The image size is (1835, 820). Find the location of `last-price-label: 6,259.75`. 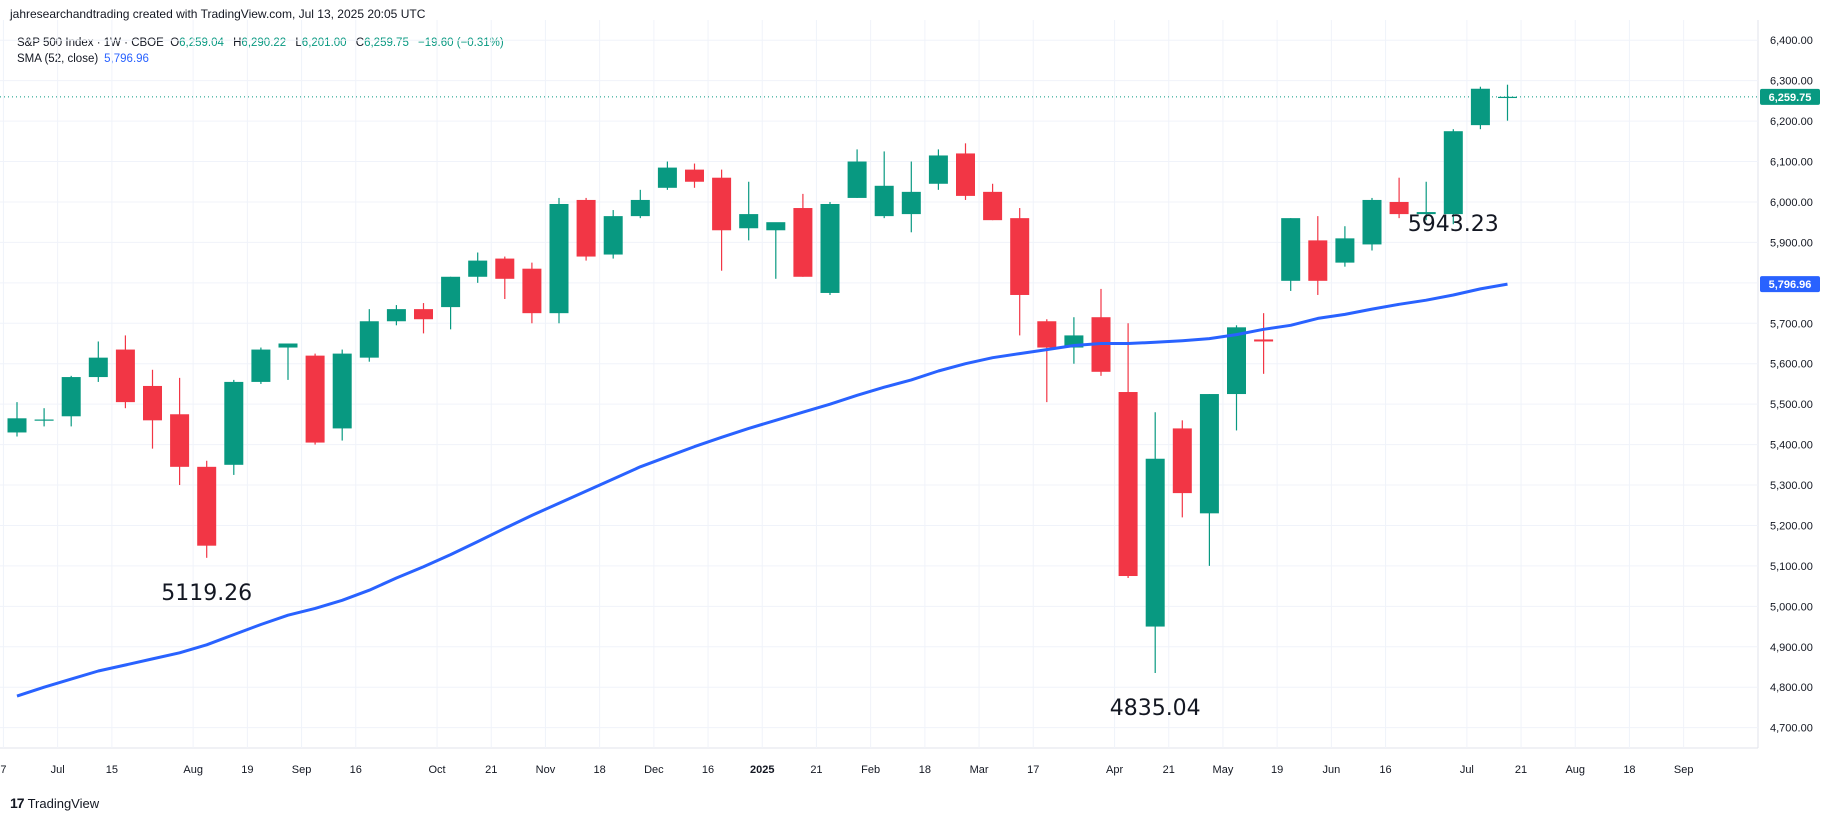

last-price-label: 6,259.75 is located at coordinates (1790, 98).